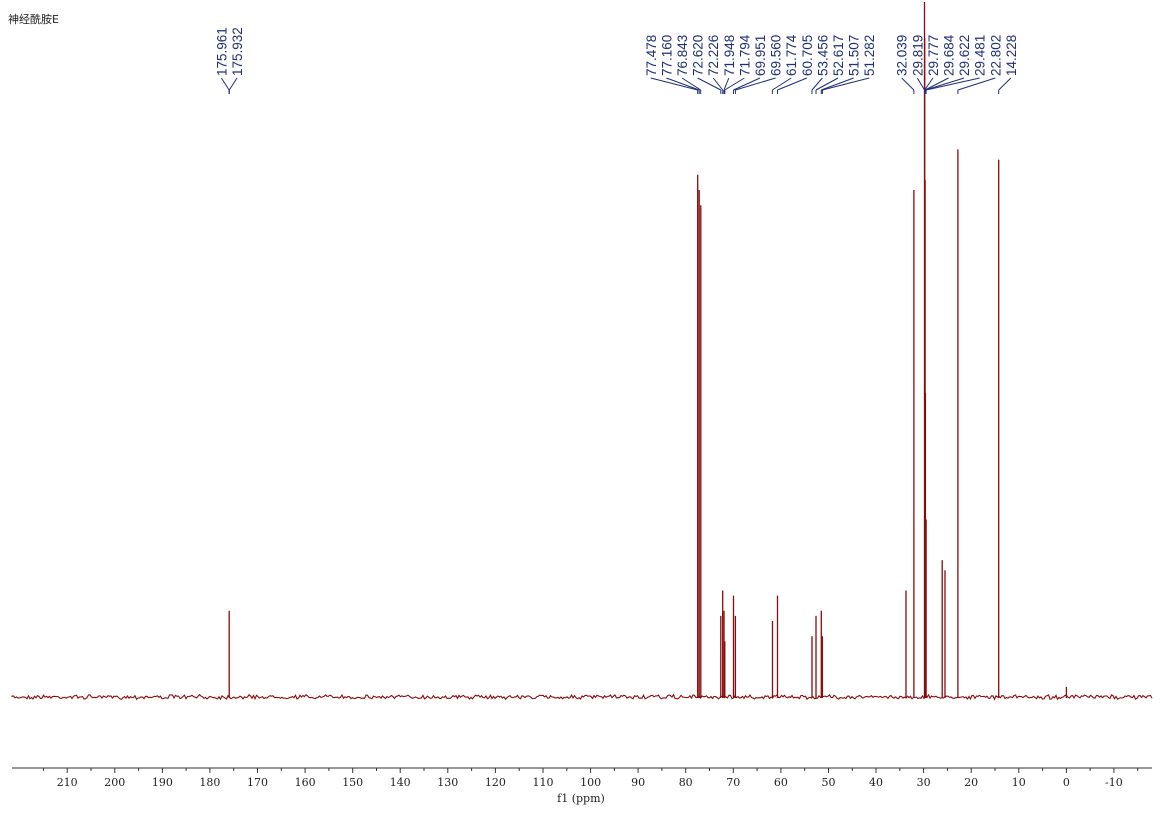 The width and height of the screenshot is (1162, 814). I want to click on peak-label: 72.226, so click(713, 55).